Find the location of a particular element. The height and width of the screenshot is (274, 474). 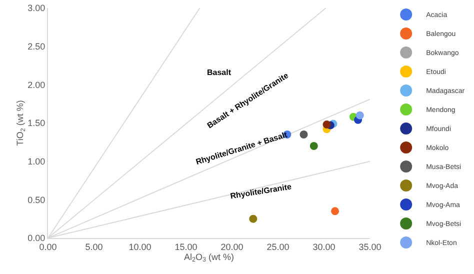

x-tick-label: 5.00 is located at coordinates (94, 247).